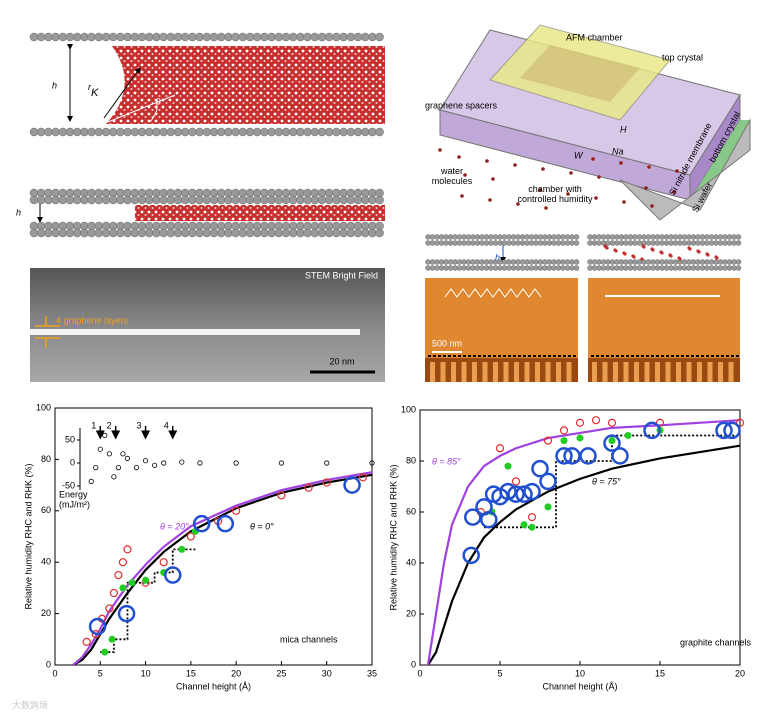  Describe the element at coordinates (46, 510) in the screenshot. I see `y-tick-label: 60` at that location.